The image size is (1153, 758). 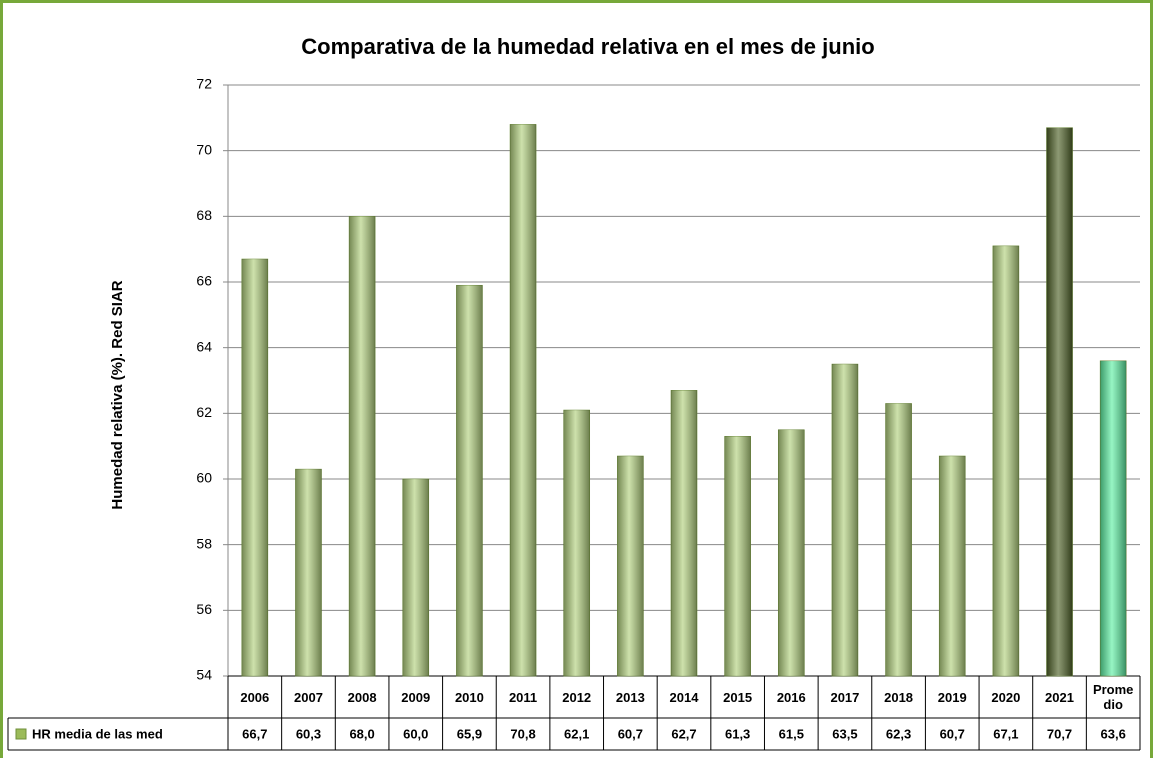 I want to click on y-tick-label: 64, so click(x=204, y=346).